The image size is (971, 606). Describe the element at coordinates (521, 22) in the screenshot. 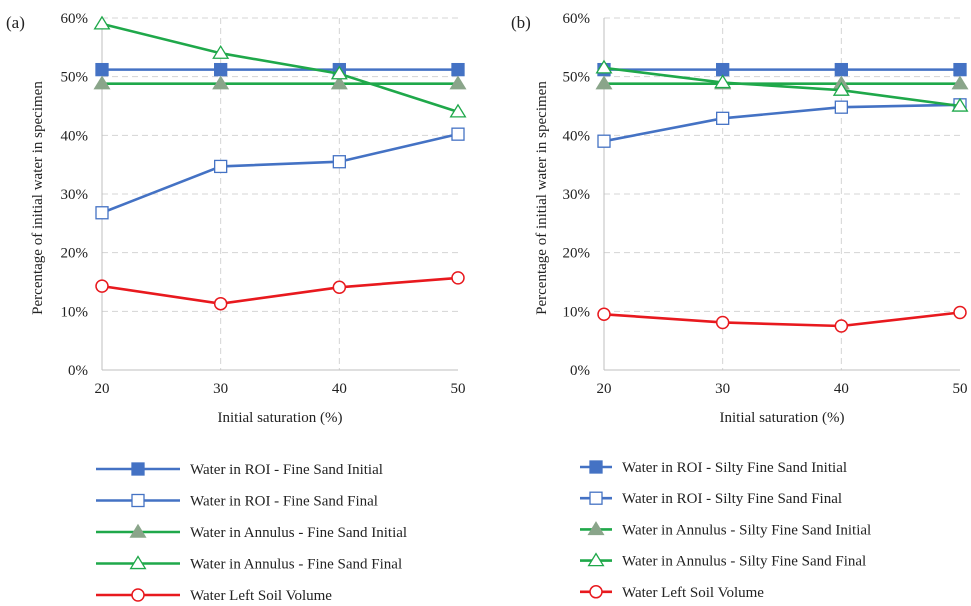

I see `panel-label: (b)` at that location.